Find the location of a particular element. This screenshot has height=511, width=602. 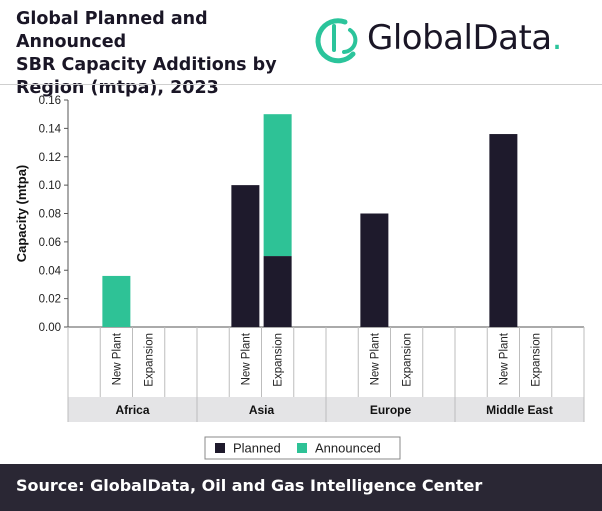

x-region-label: Asia is located at coordinates (262, 410).